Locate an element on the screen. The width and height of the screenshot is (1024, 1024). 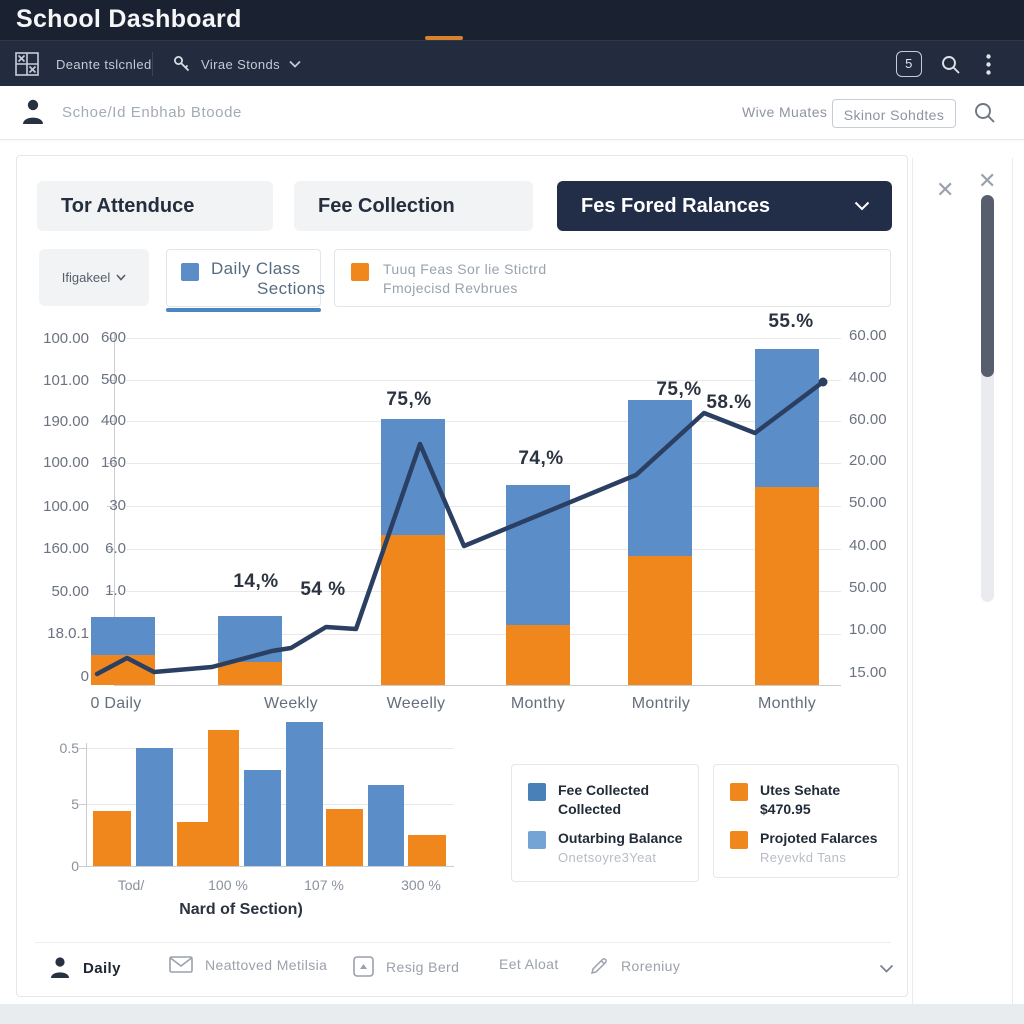
x-axis-label: Monthy is located at coordinates (538, 703).